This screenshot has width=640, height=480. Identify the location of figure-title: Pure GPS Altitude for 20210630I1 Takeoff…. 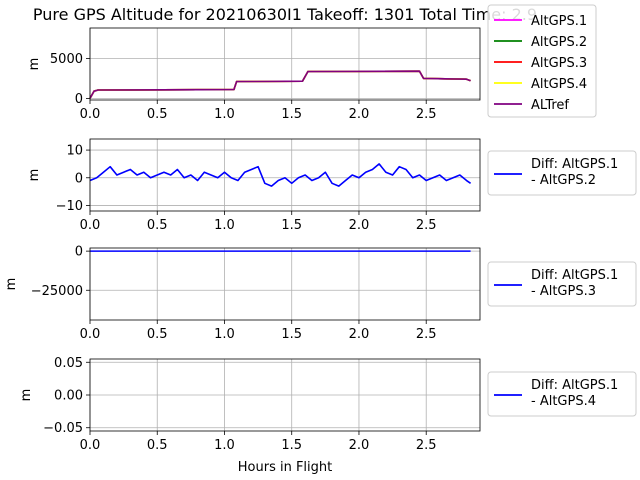
(285, 14).